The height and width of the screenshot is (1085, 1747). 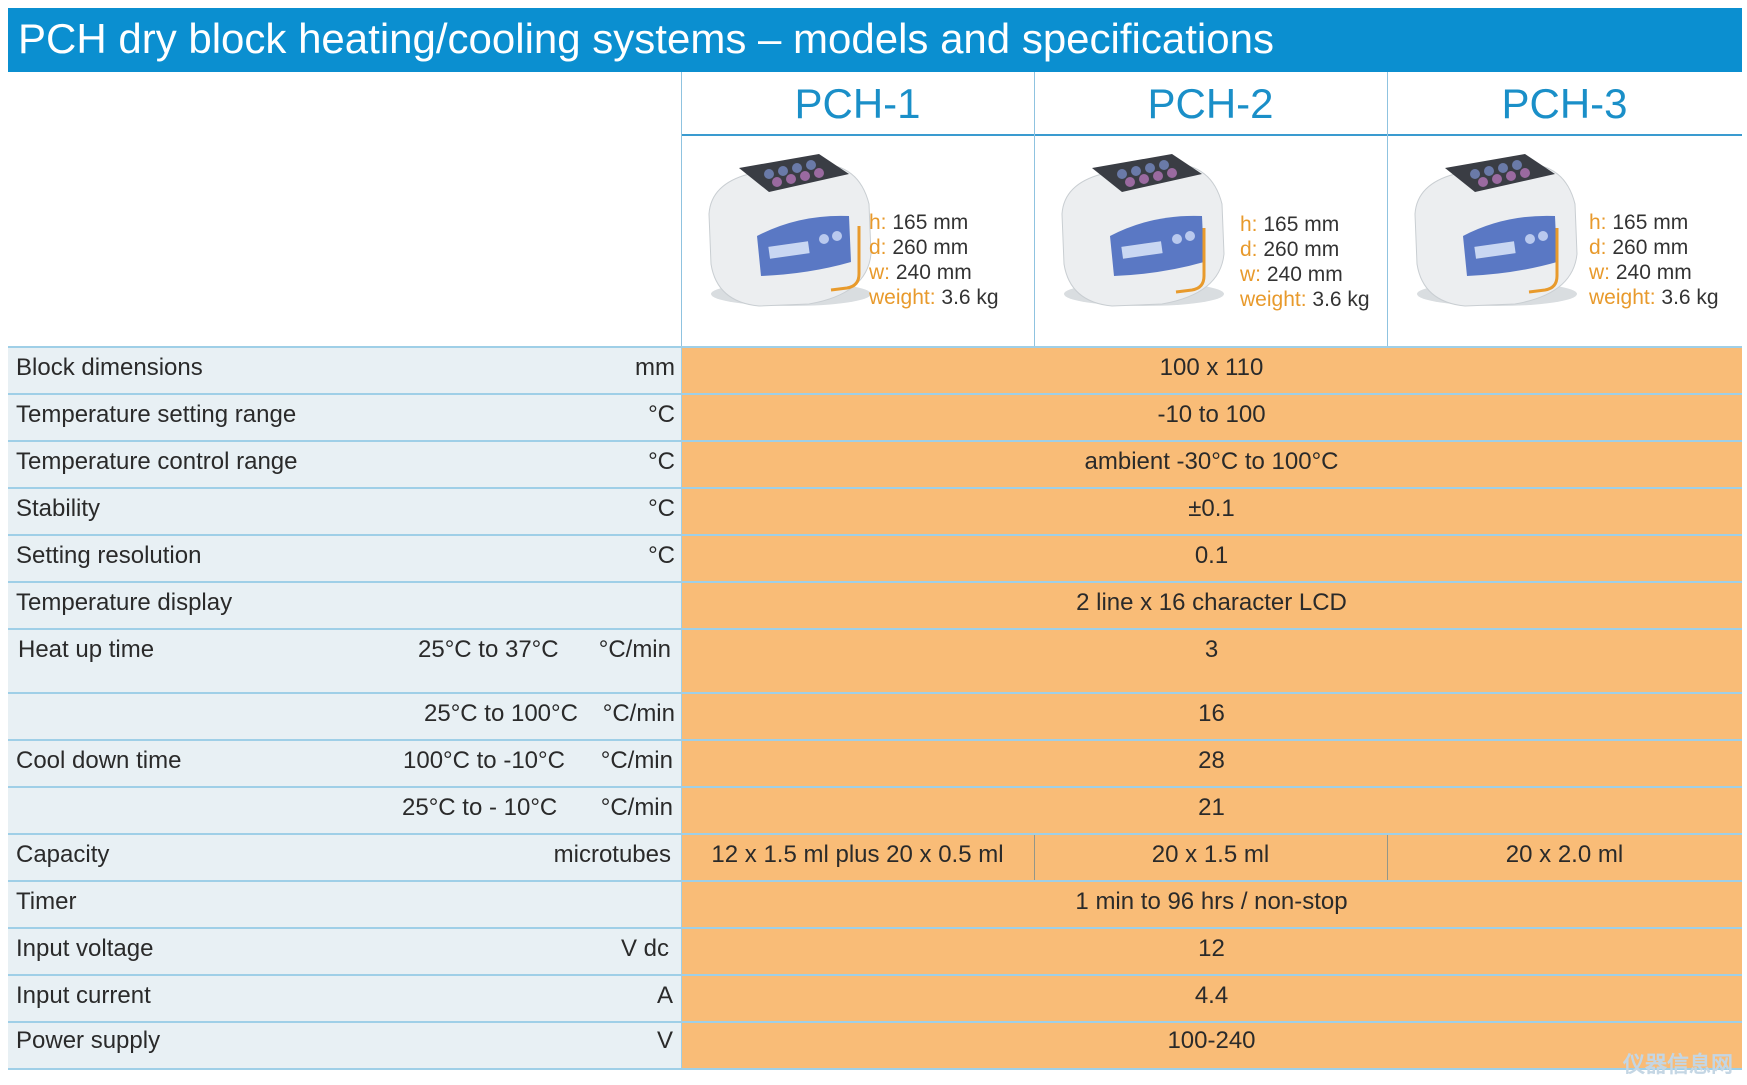 I want to click on spec-label: Input voltage, so click(x=85, y=948).